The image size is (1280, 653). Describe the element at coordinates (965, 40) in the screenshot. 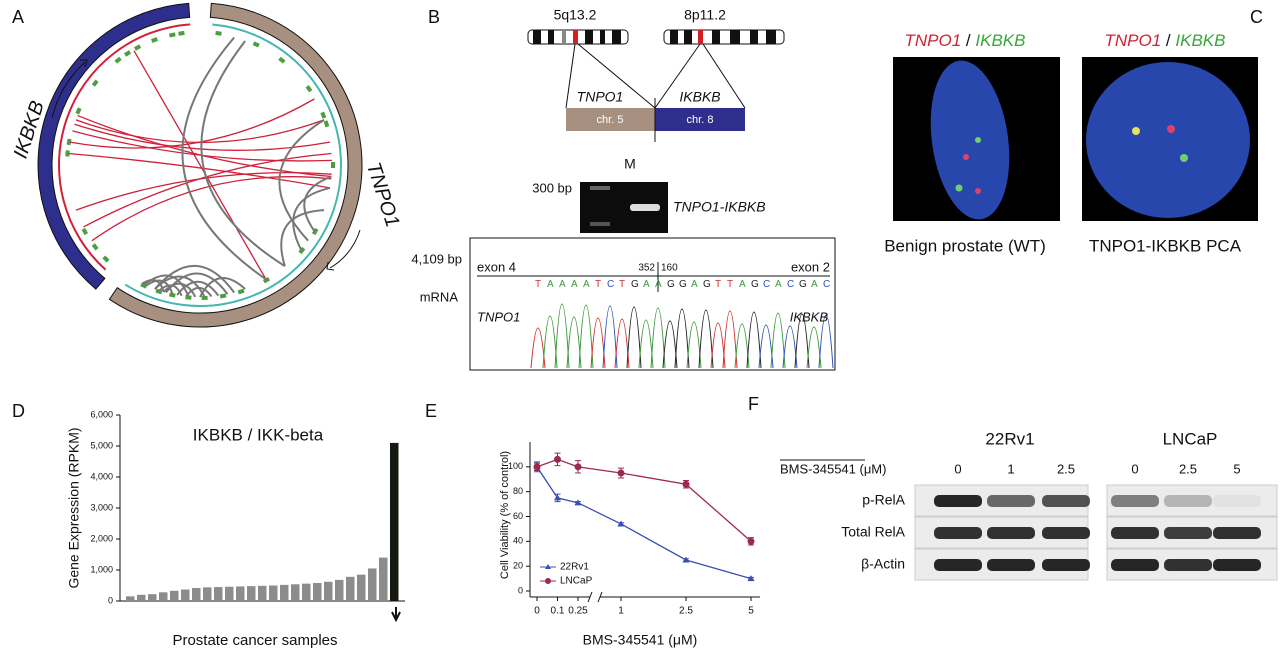

I see `probe-title: TNPO1 / IKBKB` at that location.